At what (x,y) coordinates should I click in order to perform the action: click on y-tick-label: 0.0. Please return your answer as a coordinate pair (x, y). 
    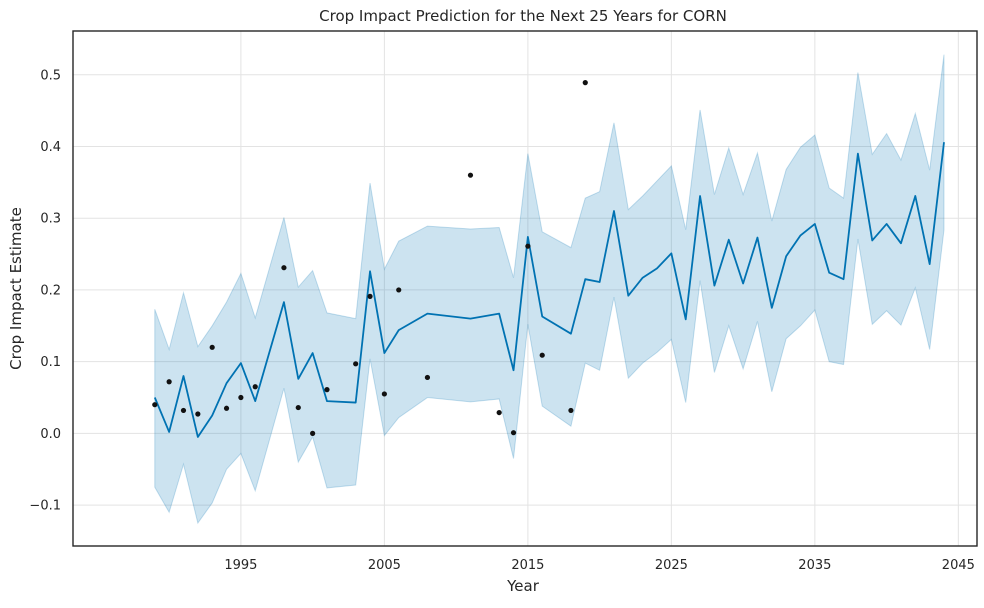
    Looking at the image, I should click on (50, 434).